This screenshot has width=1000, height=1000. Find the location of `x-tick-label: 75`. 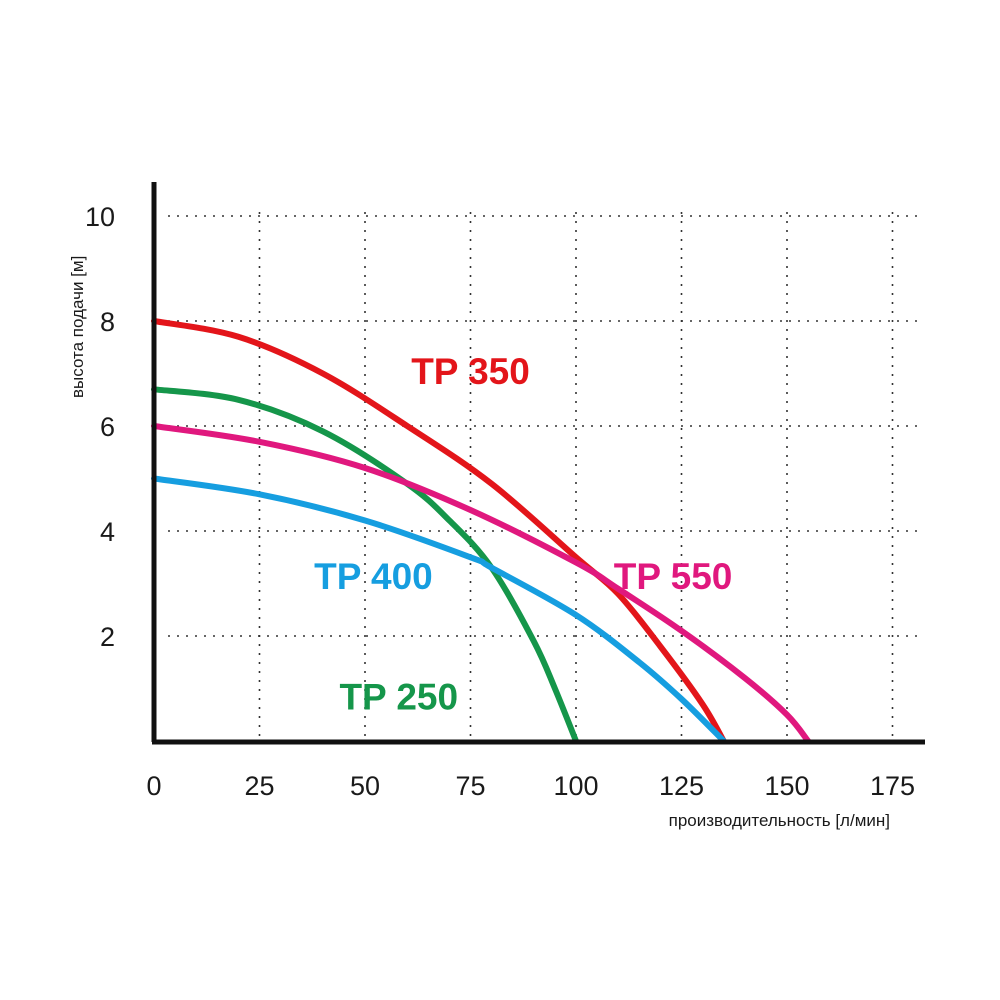

x-tick-label: 75 is located at coordinates (470, 786).